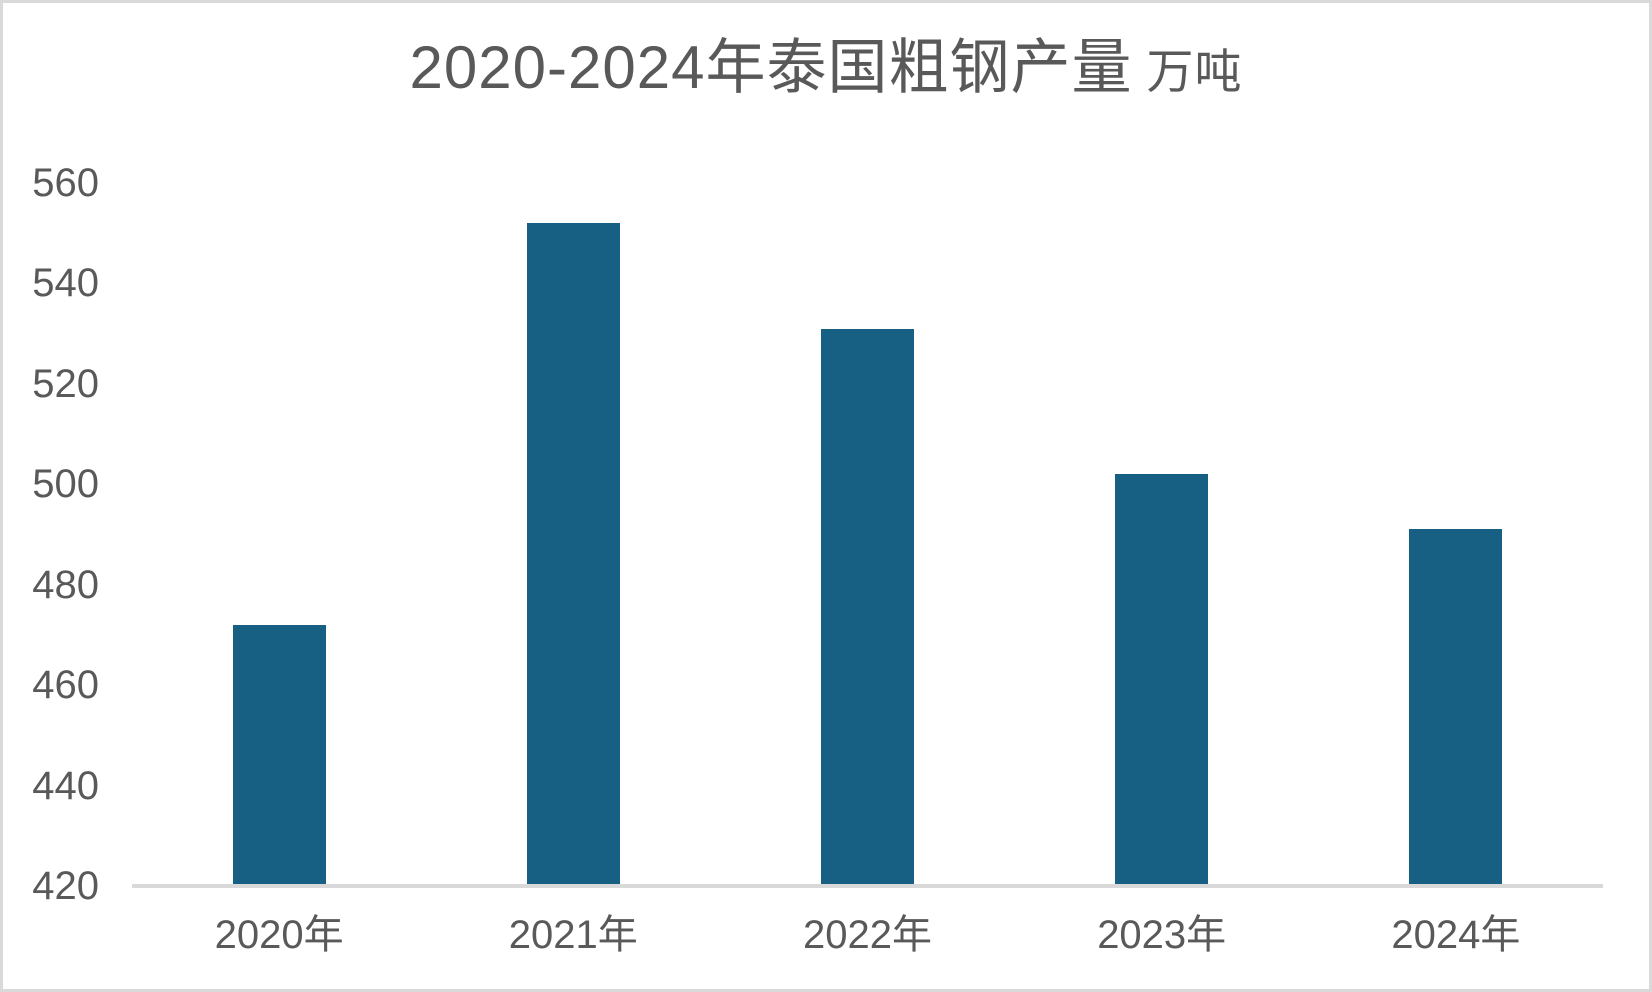 The height and width of the screenshot is (992, 1652). I want to click on bar-2021年, so click(573, 554).